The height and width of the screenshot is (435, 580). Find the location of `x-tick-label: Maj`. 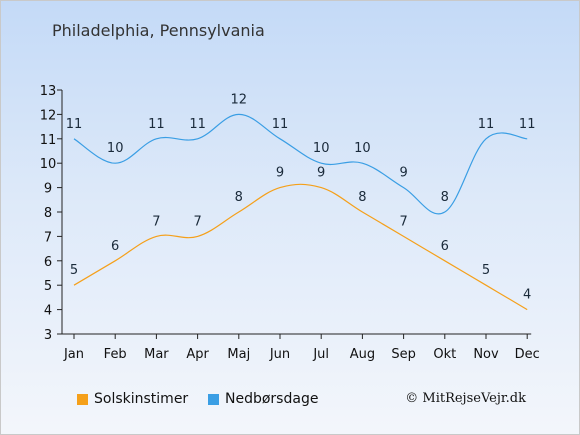

x-tick-label: Maj is located at coordinates (238, 354).